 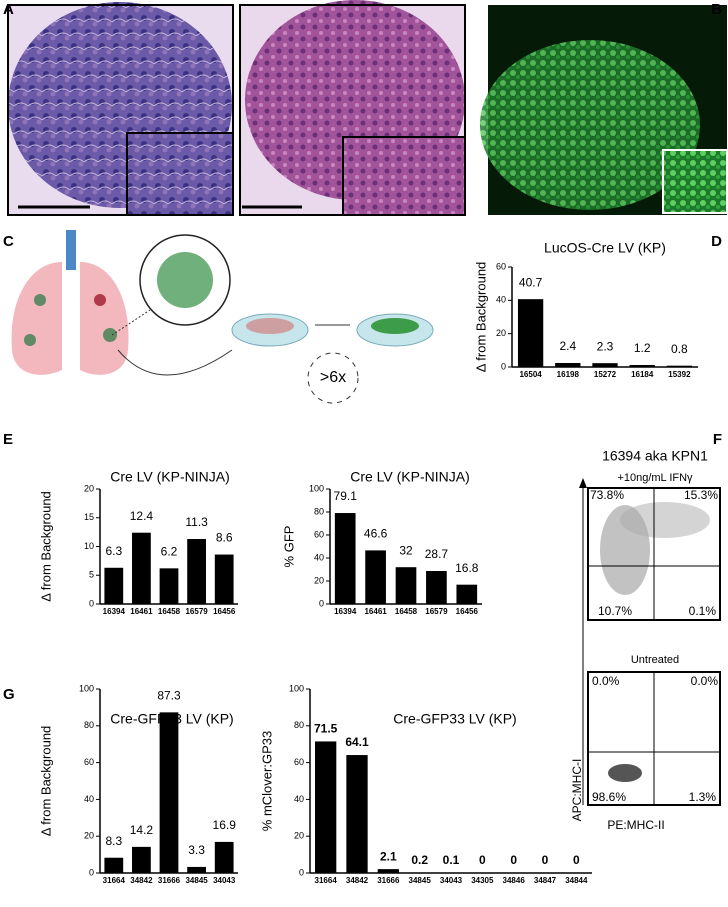 I want to click on value-label: 28.7, so click(x=437, y=554).